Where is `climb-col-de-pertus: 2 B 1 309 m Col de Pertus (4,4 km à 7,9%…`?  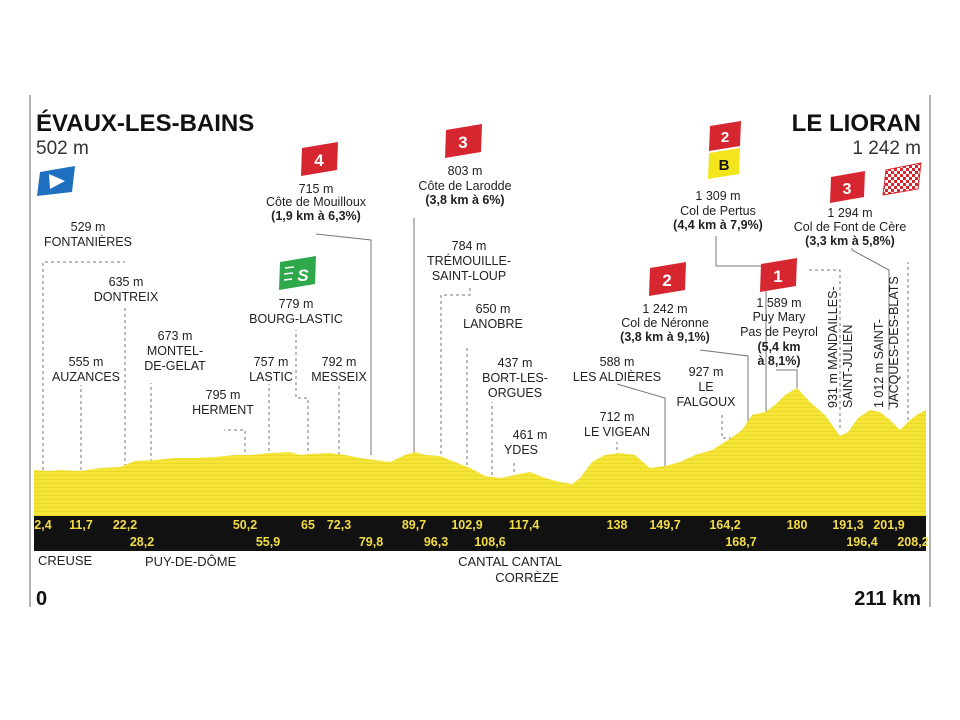 climb-col-de-pertus: 2 B 1 309 m Col de Pertus (4,4 km à 7,9%… is located at coordinates (718, 176).